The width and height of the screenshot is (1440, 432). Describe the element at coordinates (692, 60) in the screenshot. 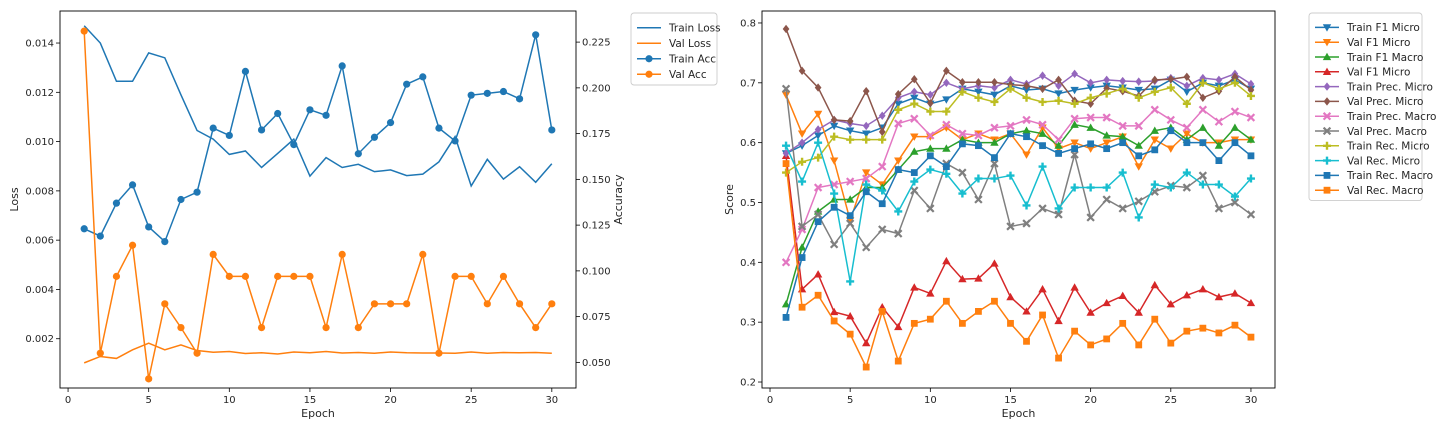

I see `legend-entry: Train Acc` at that location.